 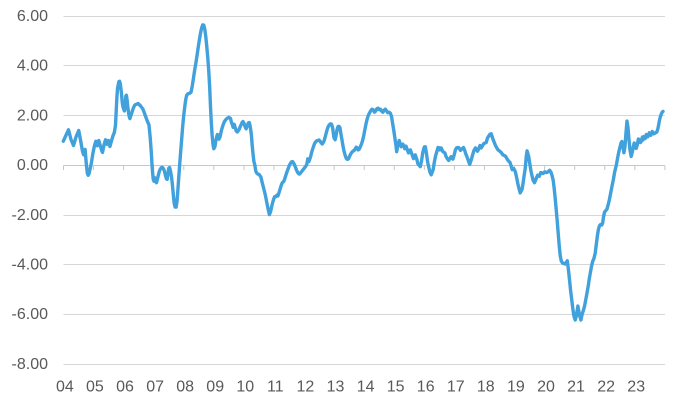 I want to click on svg-text: 4.00, so click(x=32, y=66).